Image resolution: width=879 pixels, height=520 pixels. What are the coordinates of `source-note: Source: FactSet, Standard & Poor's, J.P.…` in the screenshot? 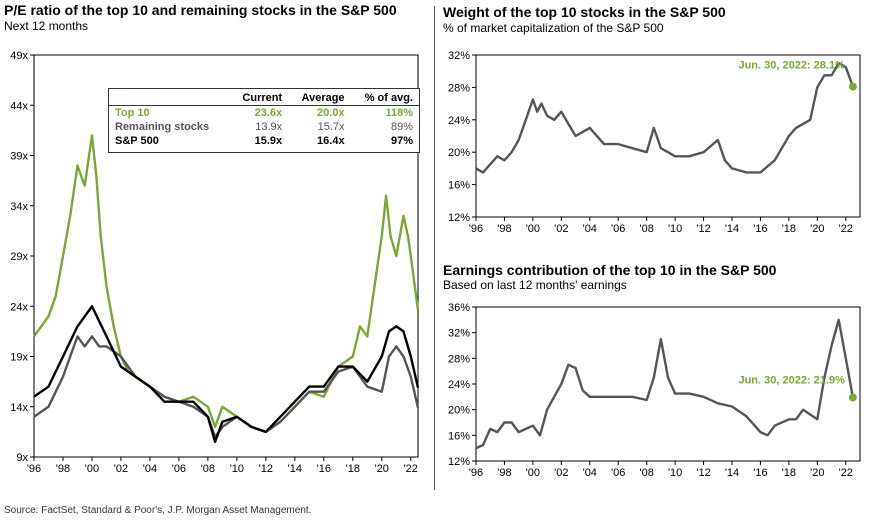 It's located at (158, 510).